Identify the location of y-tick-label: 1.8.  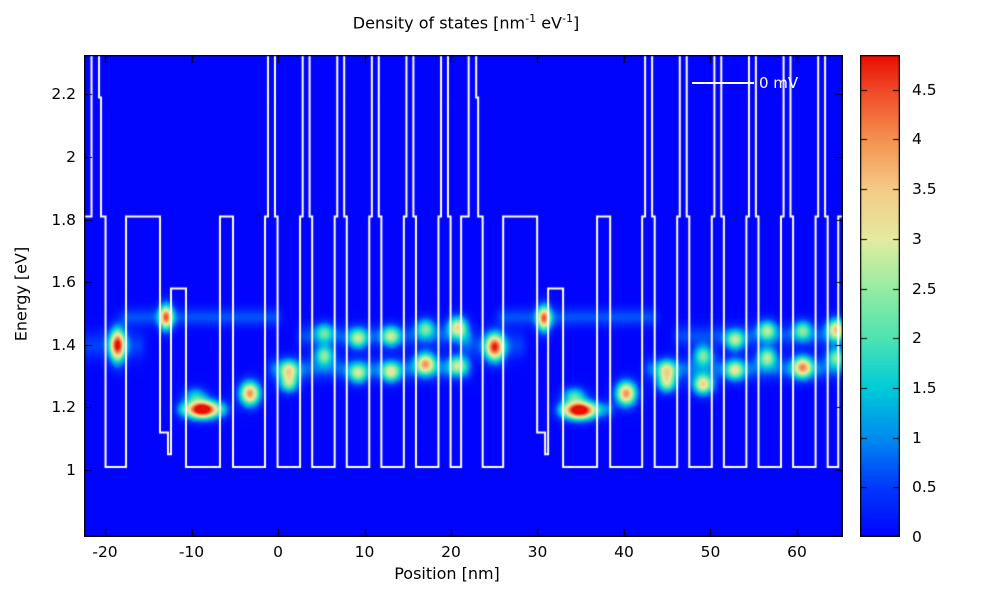
(63, 219).